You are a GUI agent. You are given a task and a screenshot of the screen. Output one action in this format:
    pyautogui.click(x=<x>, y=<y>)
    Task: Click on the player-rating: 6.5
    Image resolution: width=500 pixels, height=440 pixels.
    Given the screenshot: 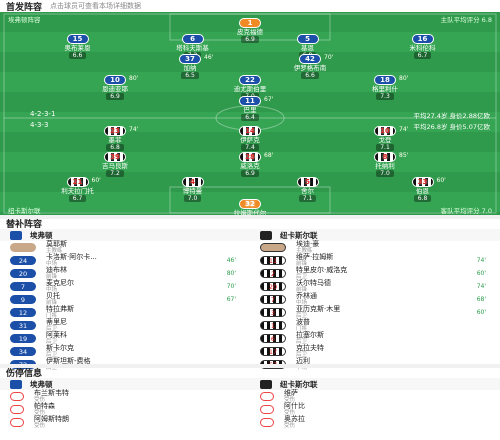 What is the action you would take?
    pyautogui.click(x=190, y=75)
    